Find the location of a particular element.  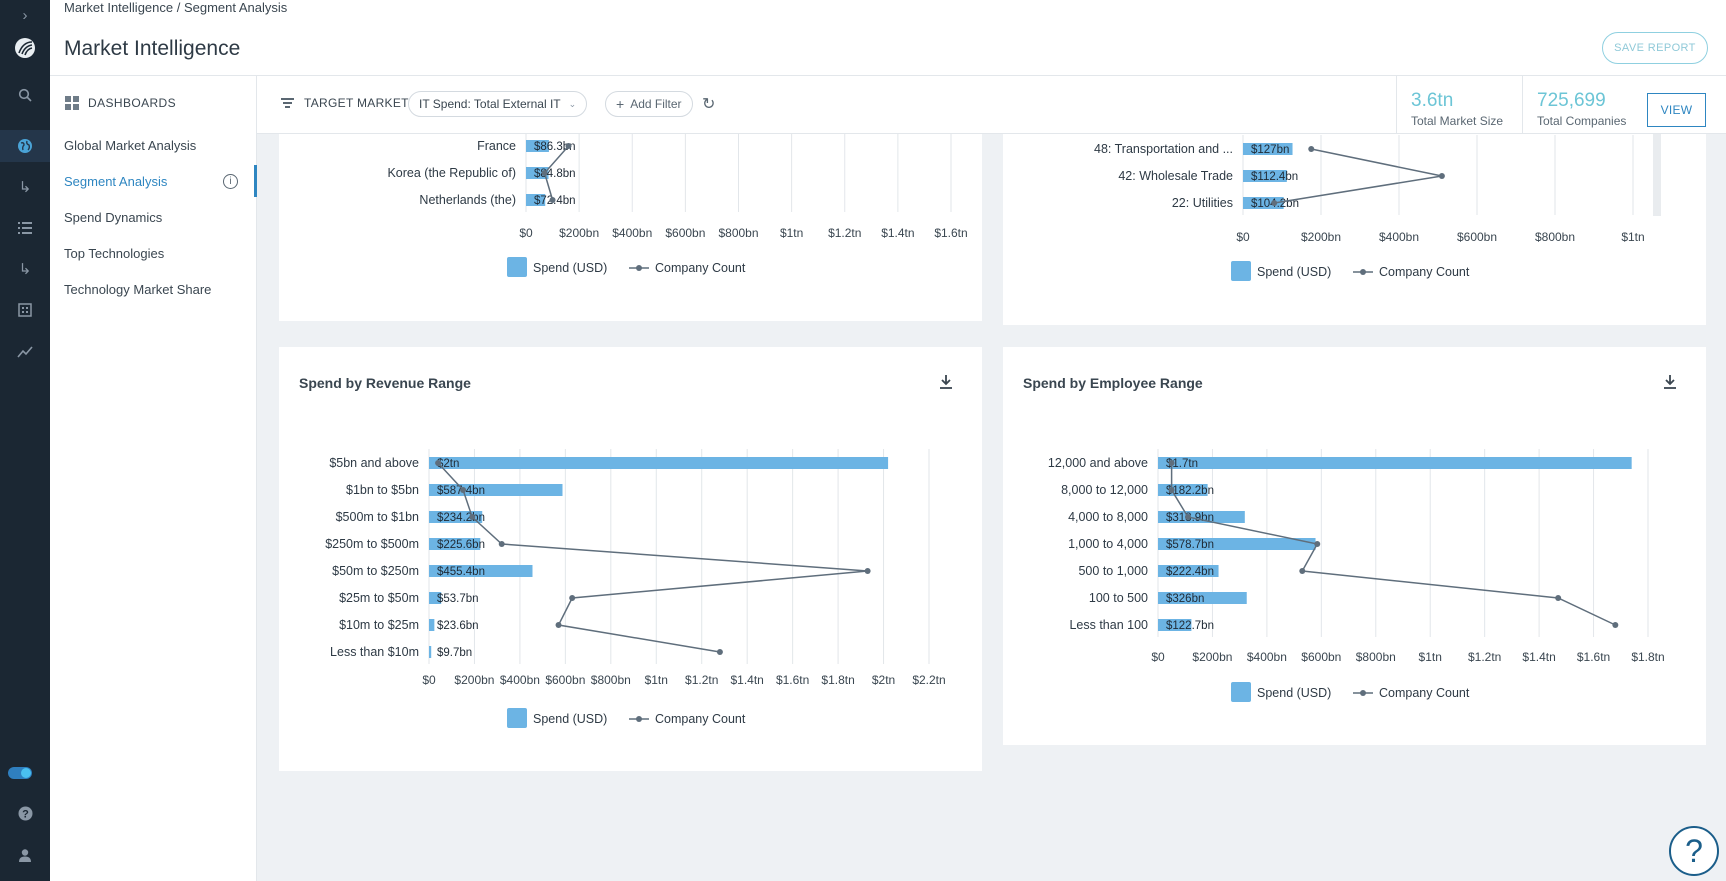

help-icon: ? is located at coordinates (25, 813).